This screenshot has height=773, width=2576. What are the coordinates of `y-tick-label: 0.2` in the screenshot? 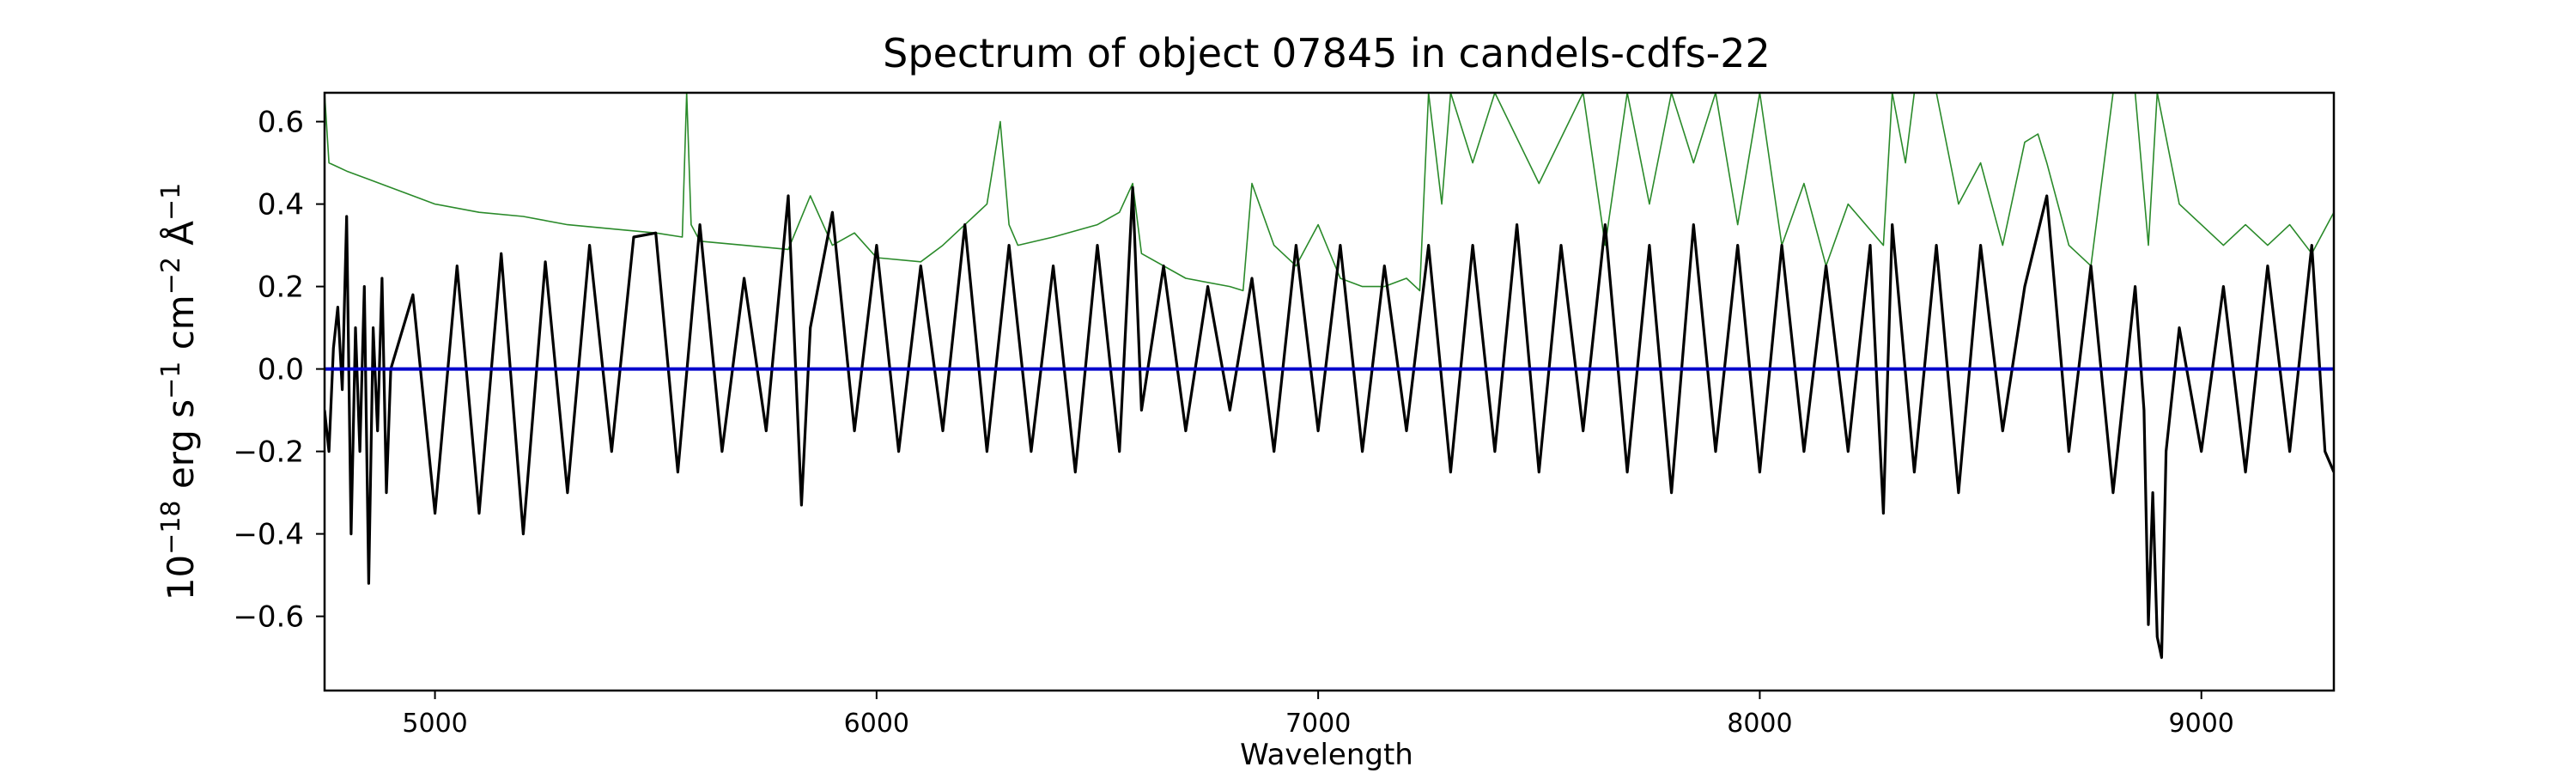 It's located at (281, 288).